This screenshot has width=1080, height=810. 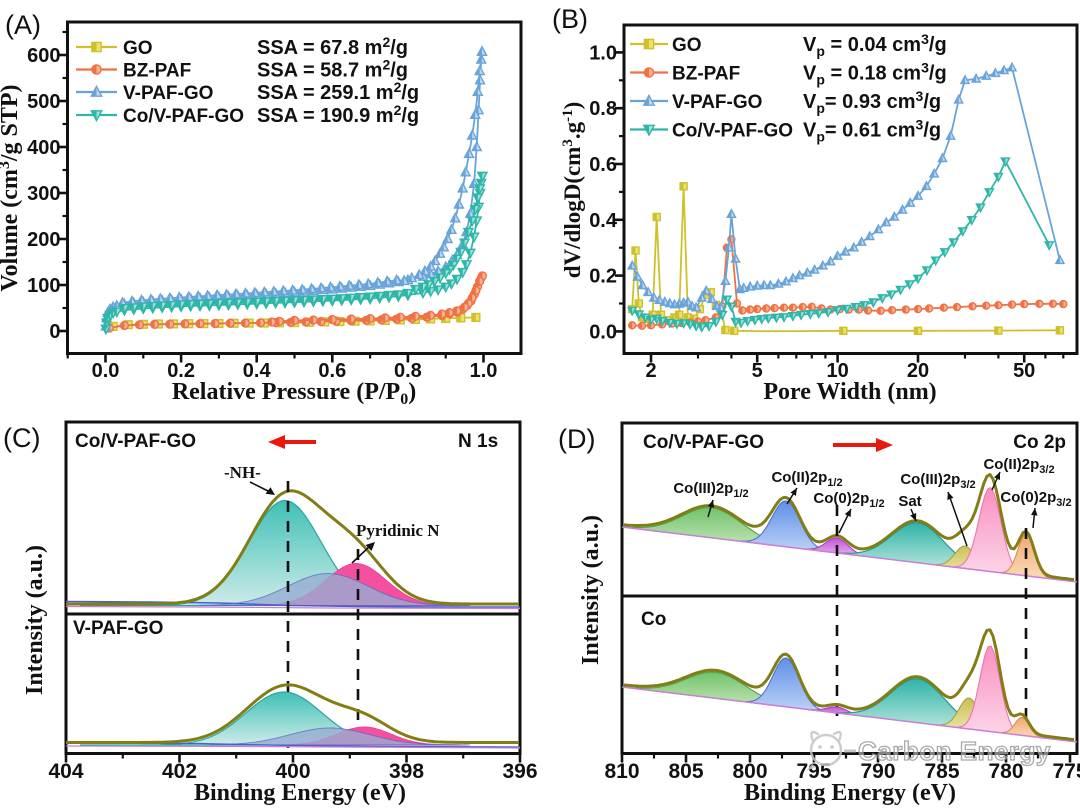 I want to click on svg-text: Carbon Energy, so click(x=954, y=751).